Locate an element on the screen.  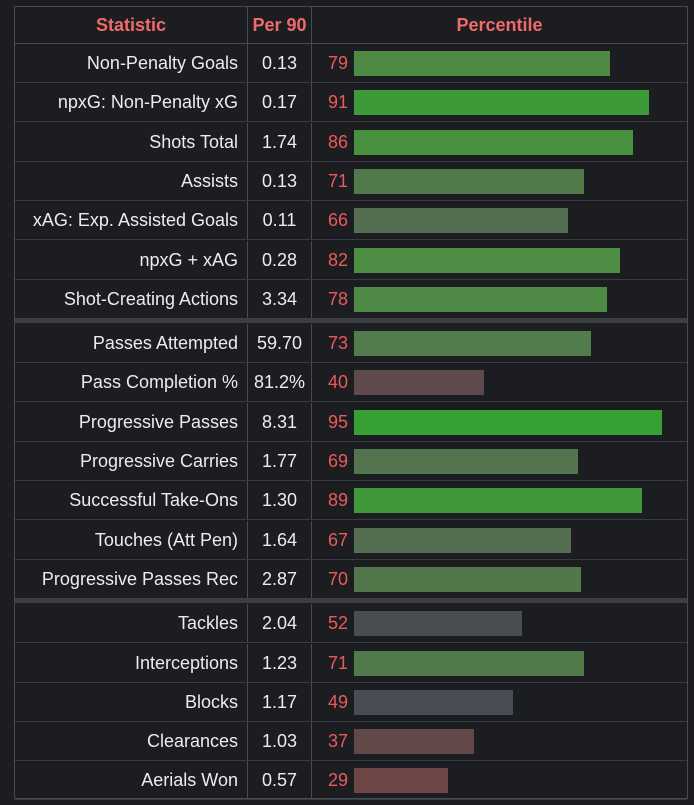
percentile-cell: 86 is located at coordinates (499, 141).